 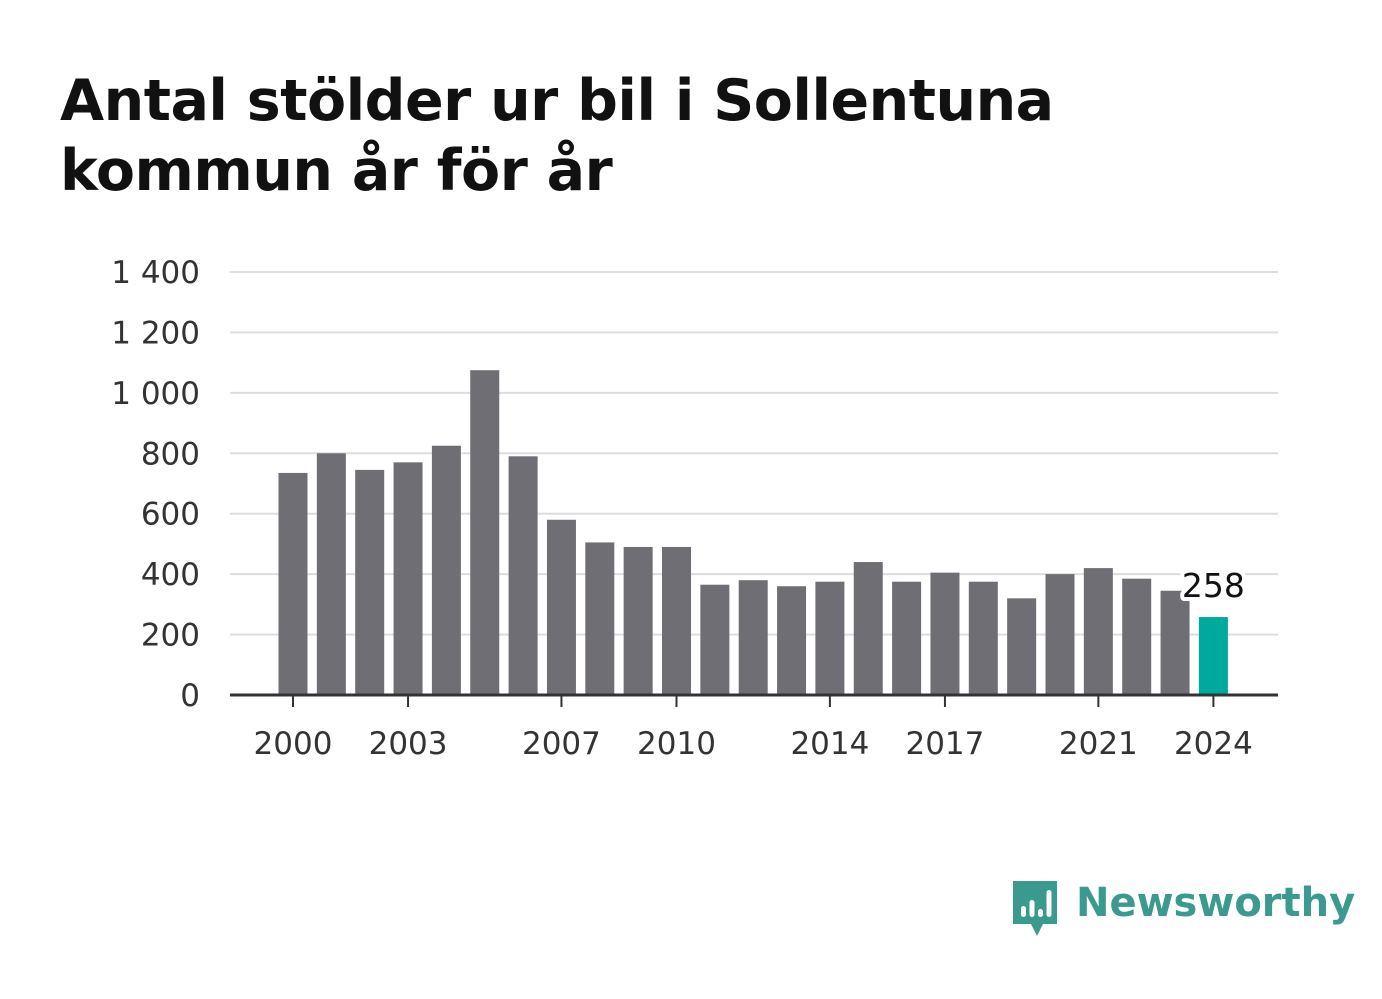 I want to click on bar-chart-speech-bubble-icon, so click(x=1035, y=908).